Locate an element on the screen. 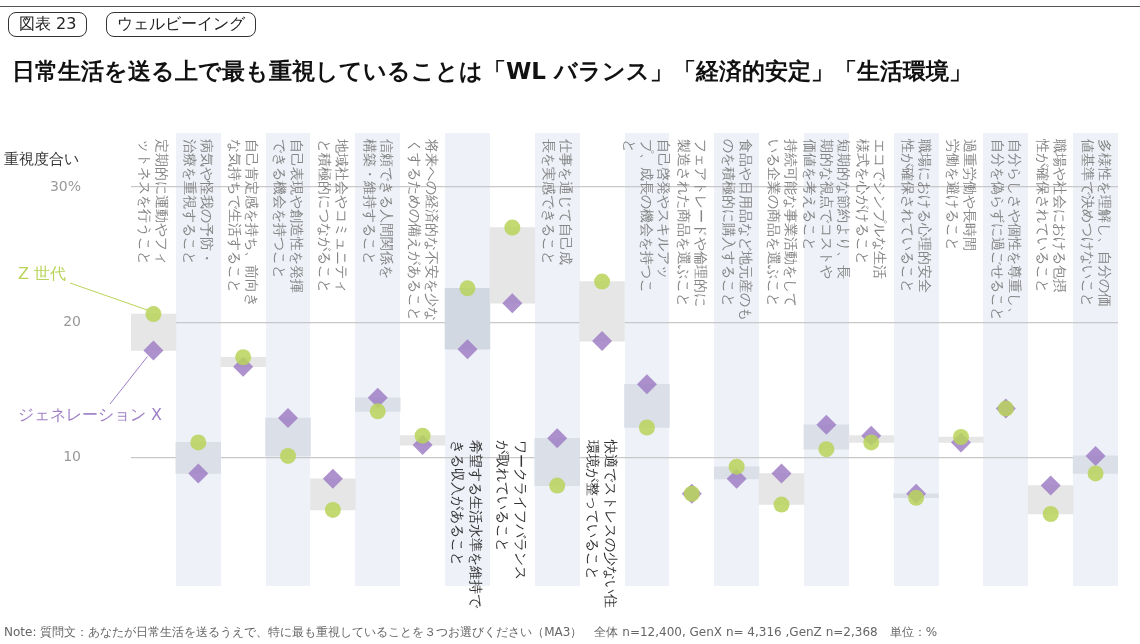 Image resolution: width=1140 pixels, height=644 pixels. x-tick-label: 多様性を理解し、自分の価値基準で決めつけないこと is located at coordinates (1095, 224).